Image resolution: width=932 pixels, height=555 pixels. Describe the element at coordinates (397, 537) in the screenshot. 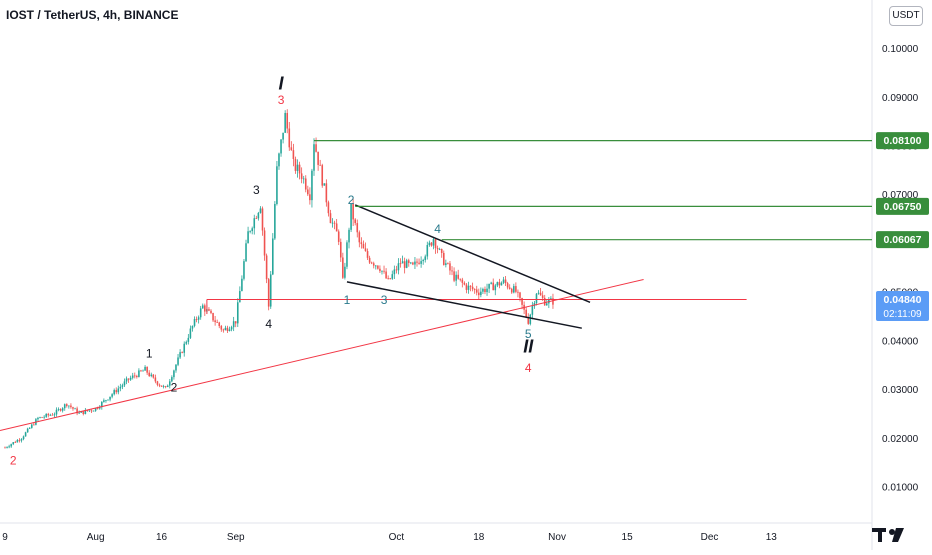

I see `x-tick-label: Oct` at that location.